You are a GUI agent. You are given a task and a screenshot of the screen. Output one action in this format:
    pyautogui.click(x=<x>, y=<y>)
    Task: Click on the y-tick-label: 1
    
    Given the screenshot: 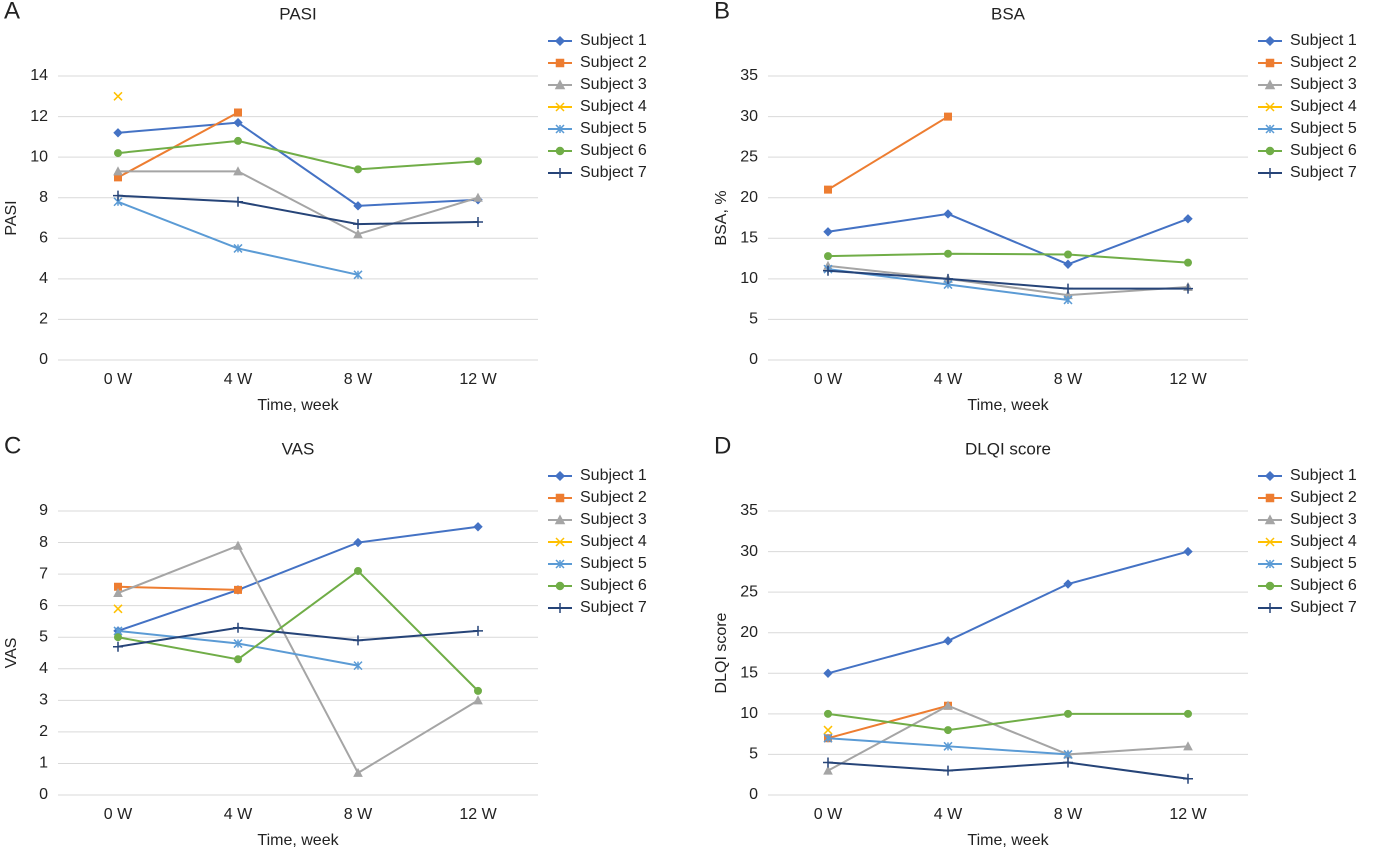 What is the action you would take?
    pyautogui.click(x=43, y=763)
    